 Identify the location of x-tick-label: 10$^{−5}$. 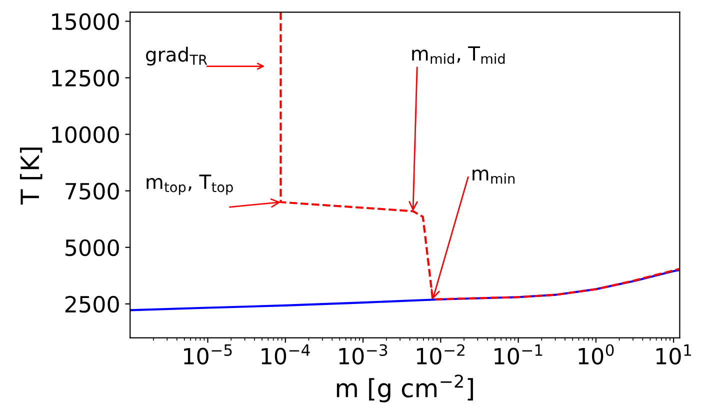
(208, 354).